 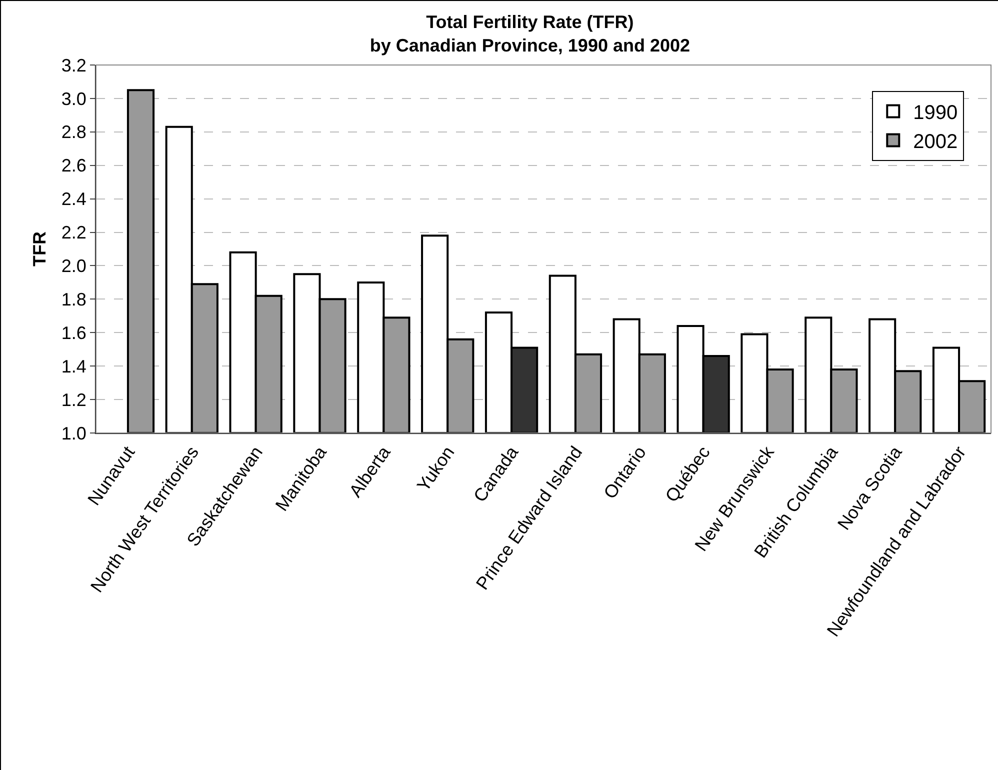 What do you see at coordinates (530, 34) in the screenshot?
I see `chart-title: Total Fertility Rate (TFR) by Canadian Province, 1990 and 2002` at bounding box center [530, 34].